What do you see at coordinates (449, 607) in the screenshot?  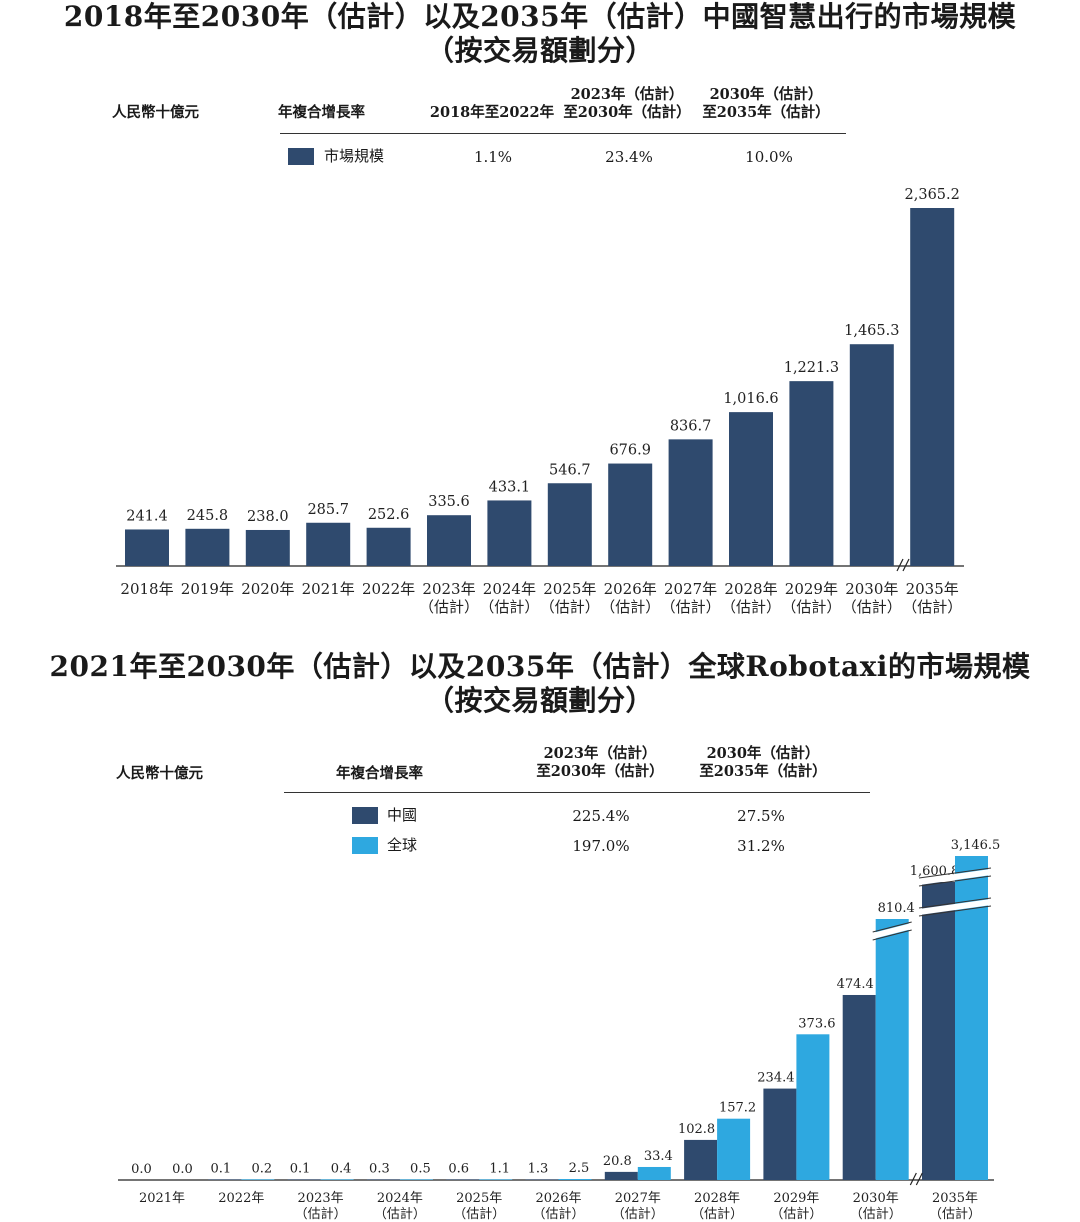 I see `chart1-xtick-5-1: （估計）` at bounding box center [449, 607].